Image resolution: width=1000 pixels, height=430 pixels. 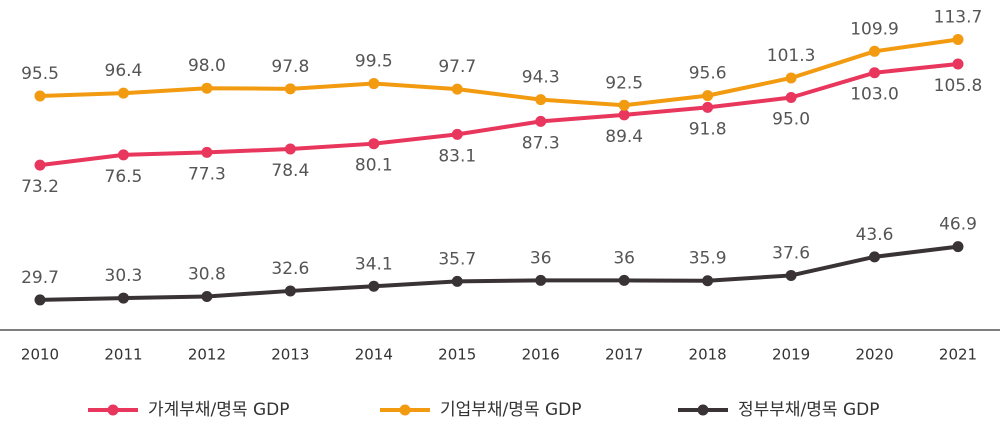 What do you see at coordinates (958, 225) in the screenshot?
I see `data-label: 46.9` at bounding box center [958, 225].